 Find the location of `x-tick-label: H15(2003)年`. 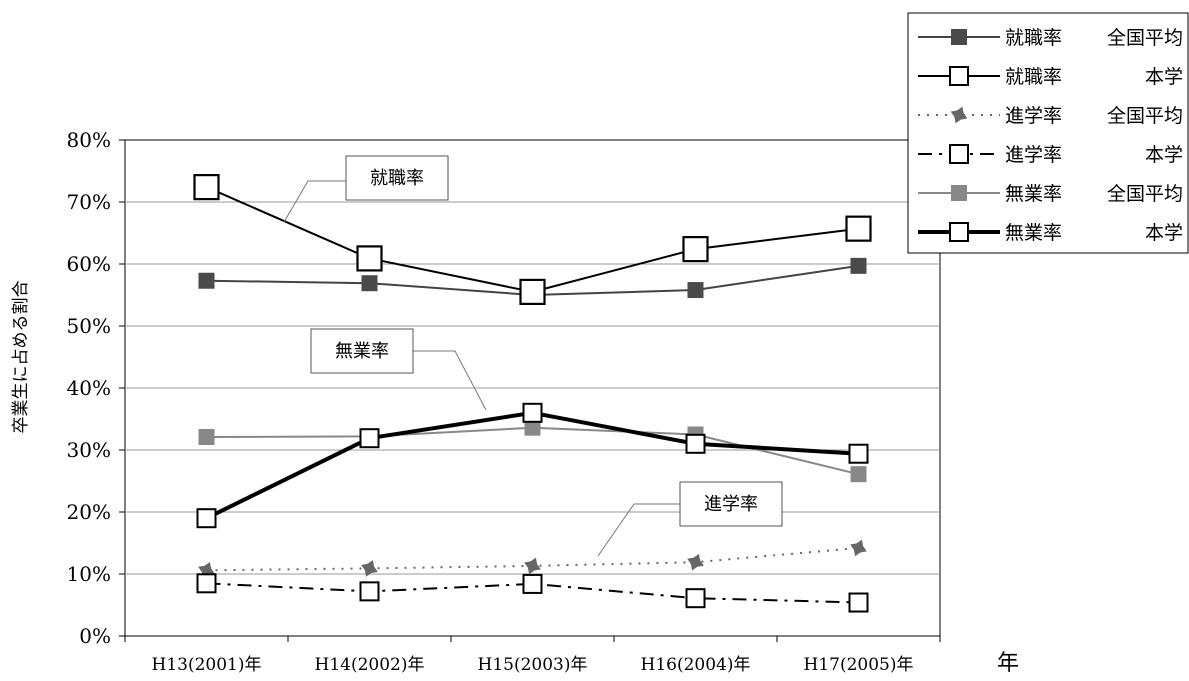

x-tick-label: H15(2003)年 is located at coordinates (533, 665).